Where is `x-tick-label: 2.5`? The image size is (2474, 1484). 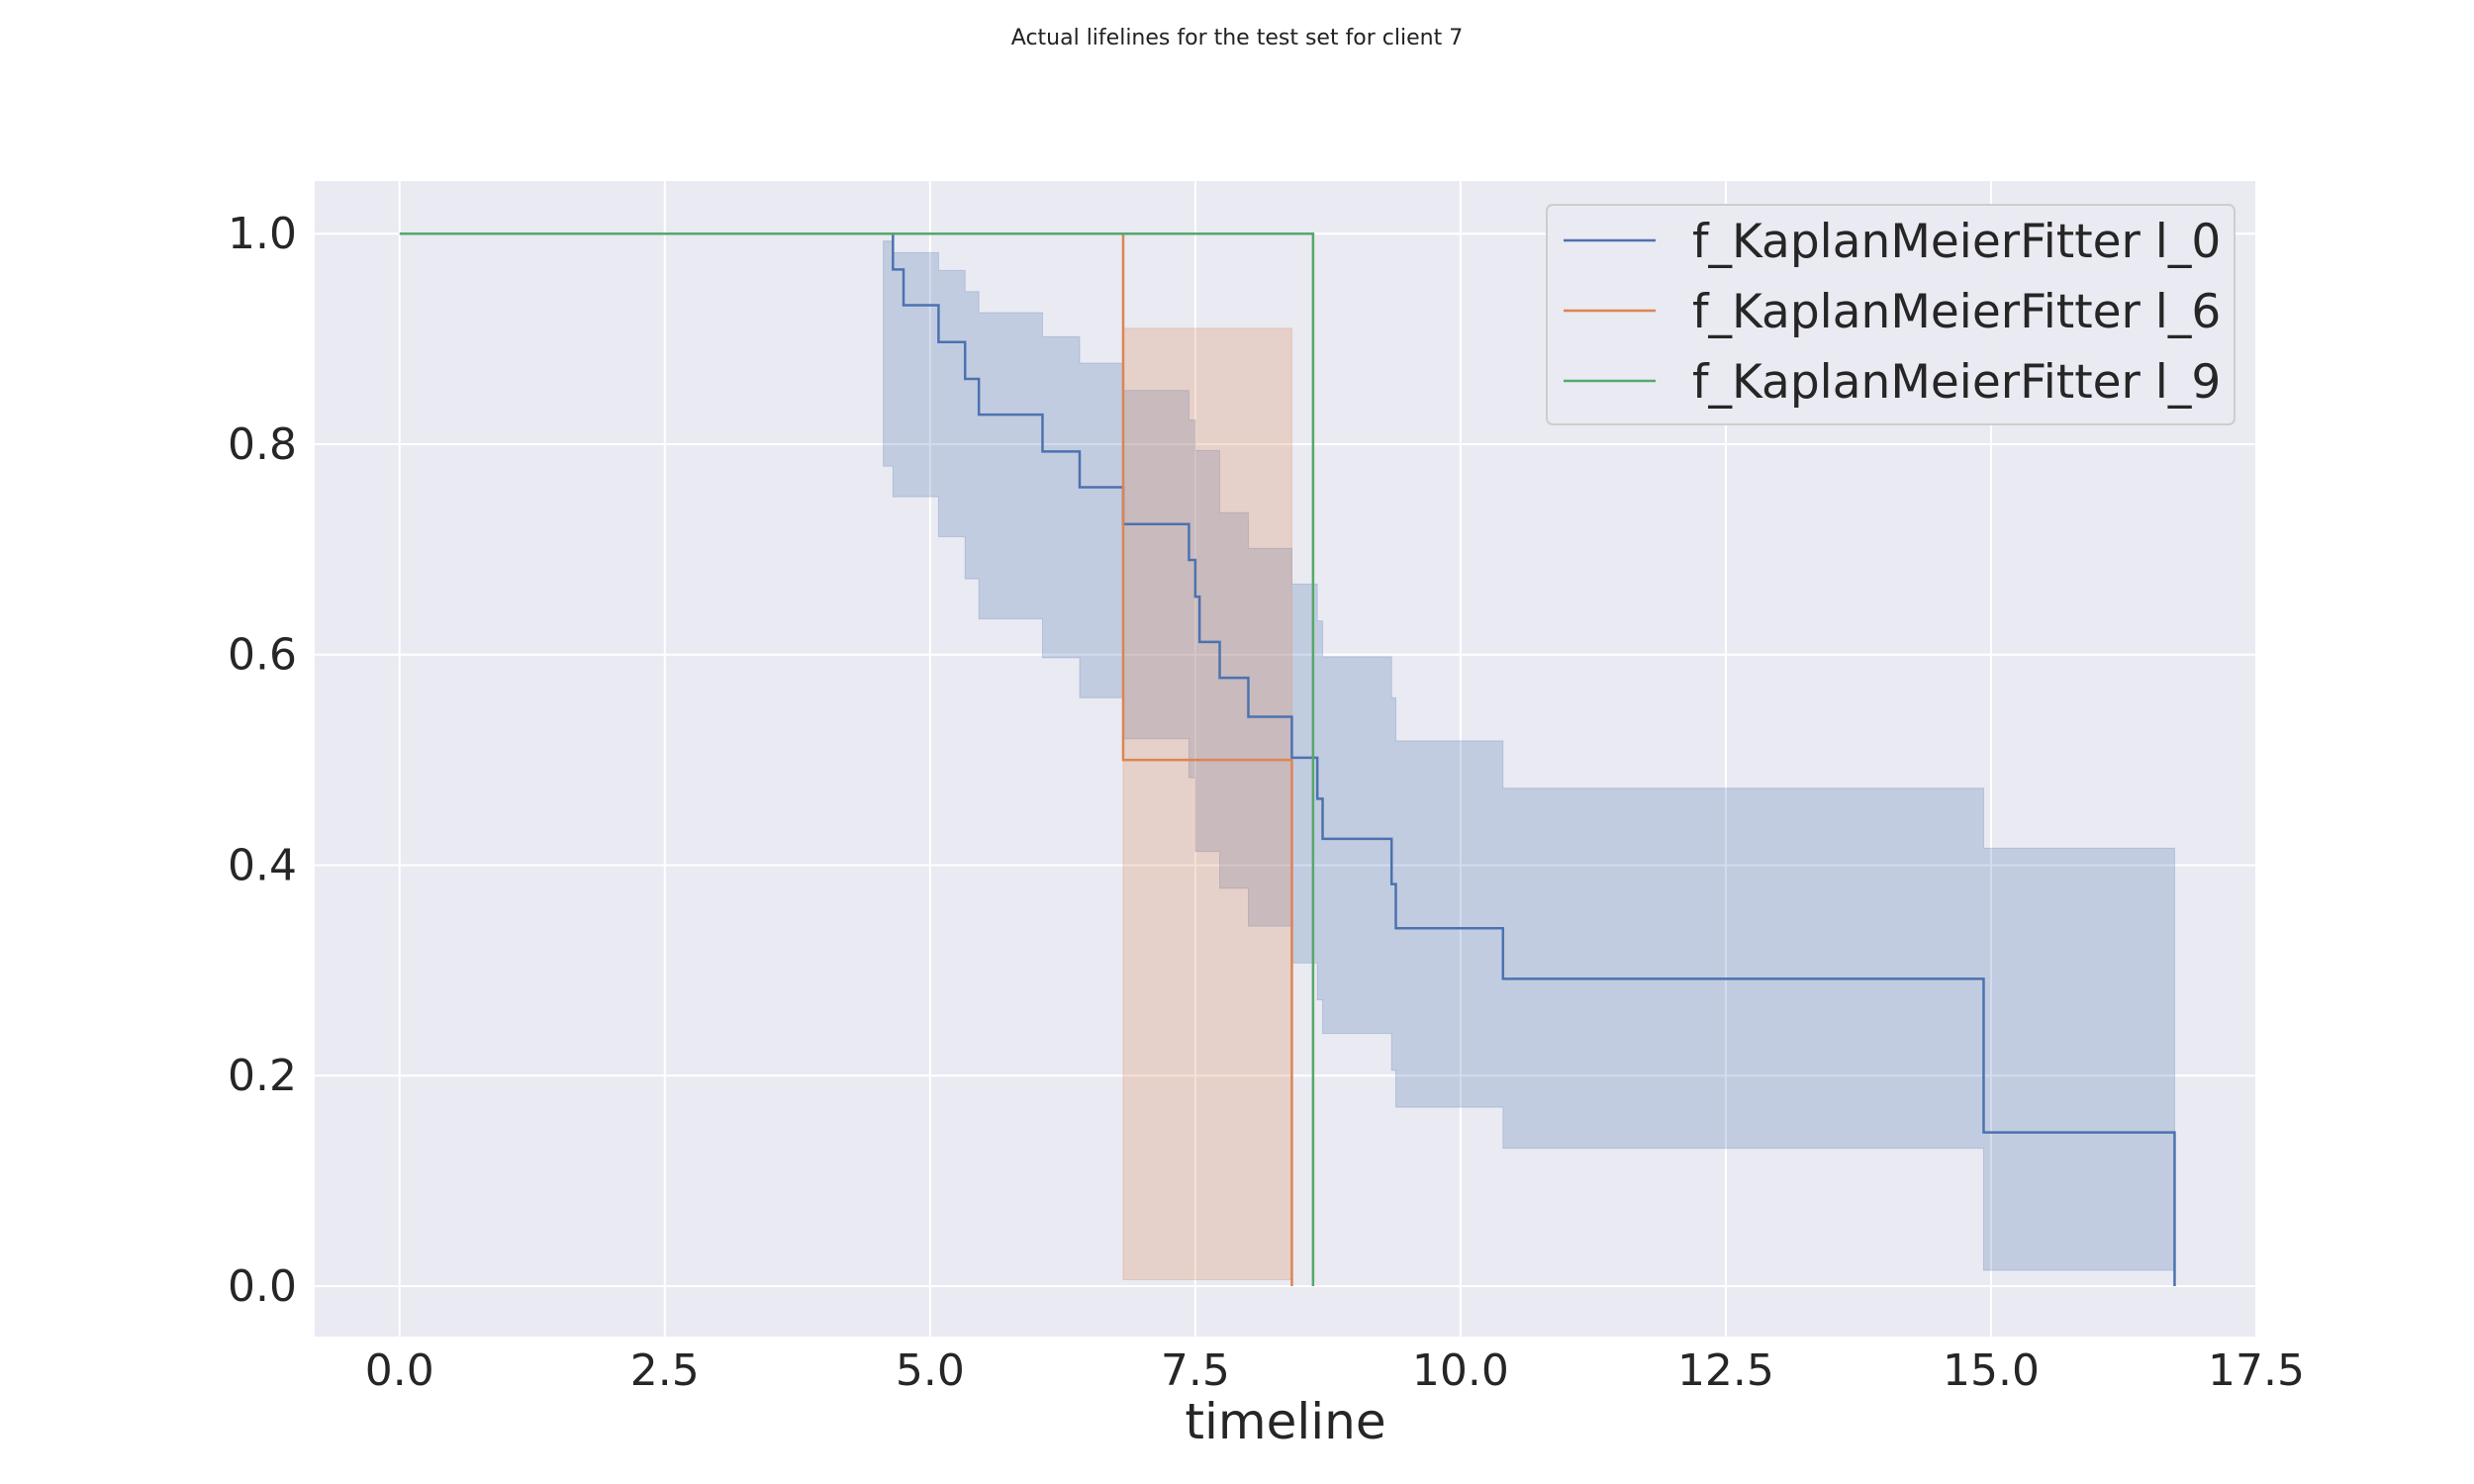 x-tick-label: 2.5 is located at coordinates (665, 1370).